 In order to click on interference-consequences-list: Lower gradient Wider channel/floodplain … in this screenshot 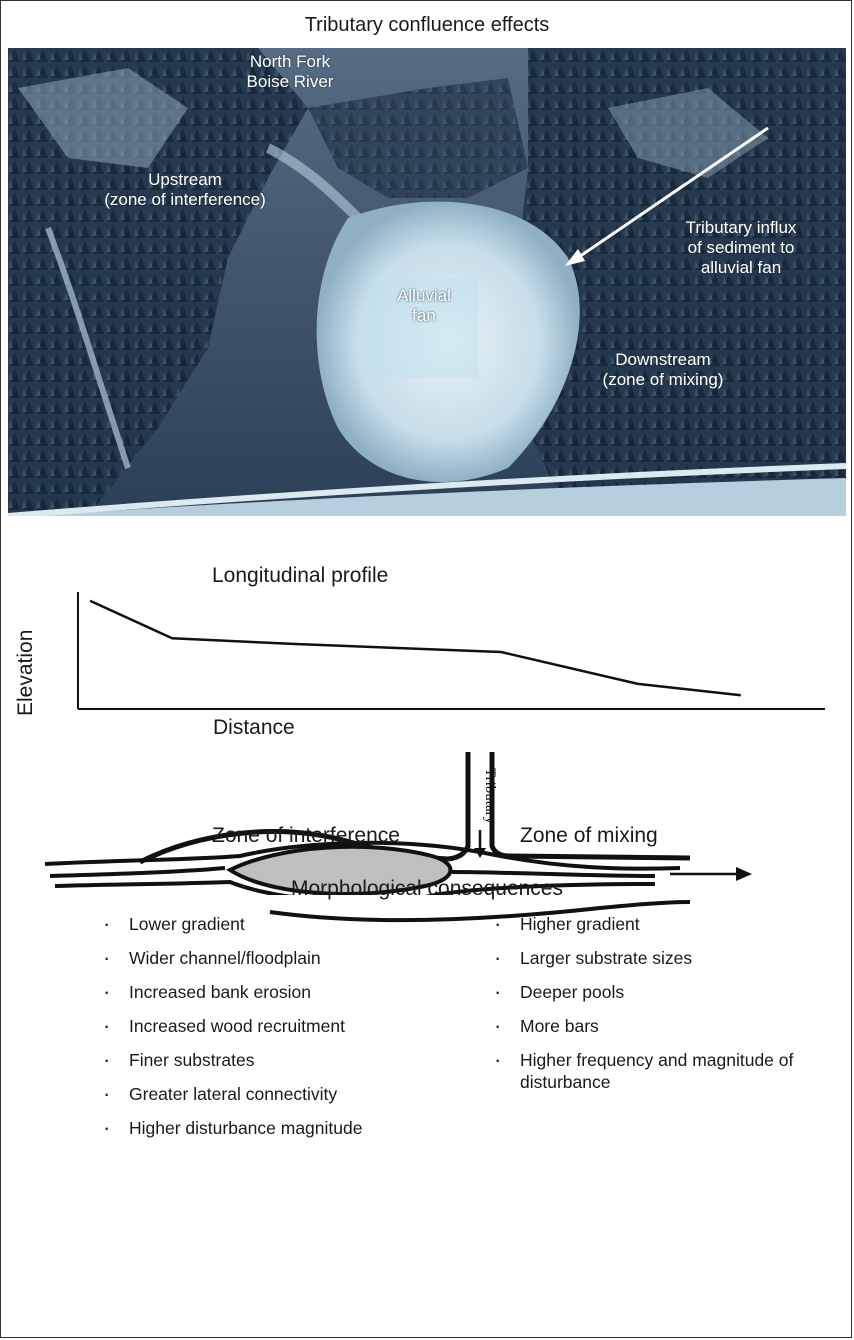, I will do `click(268, 1032)`.